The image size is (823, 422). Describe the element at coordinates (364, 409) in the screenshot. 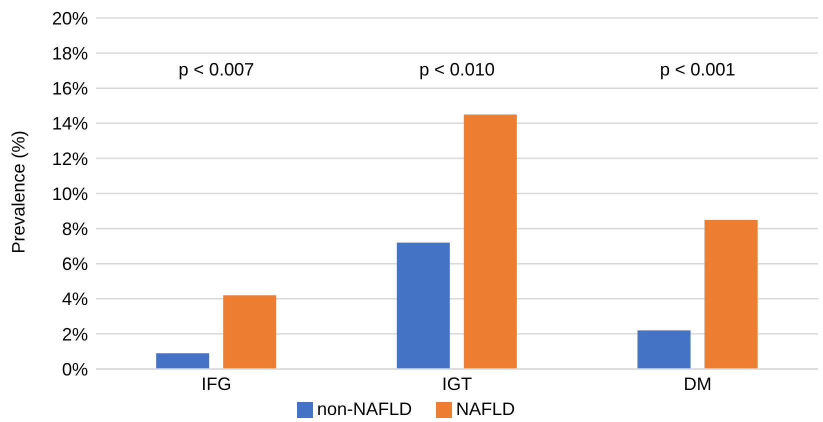

I see `legend-label: non-NAFLD` at that location.